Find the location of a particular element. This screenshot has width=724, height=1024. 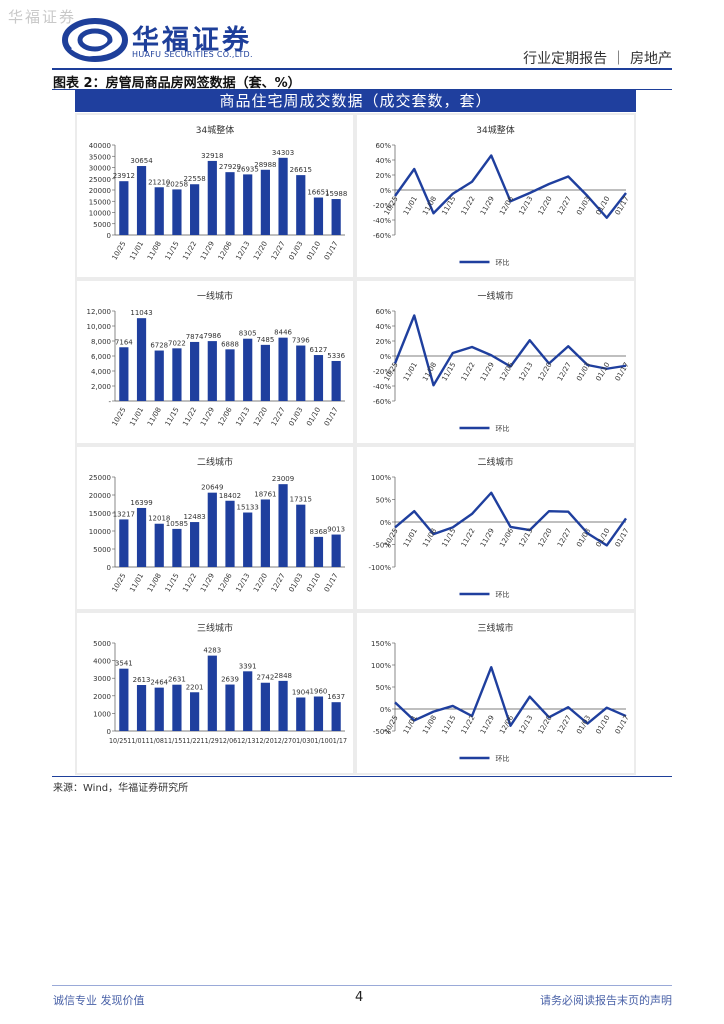

bar-value-label: 32918 is located at coordinates (212, 156).